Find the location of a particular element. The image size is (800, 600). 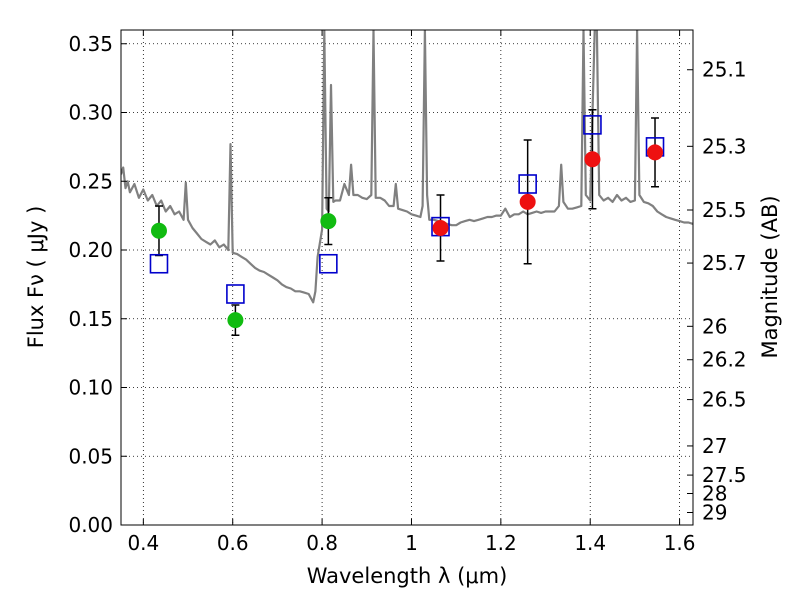

x-tick-label: 1.6 is located at coordinates (680, 543).